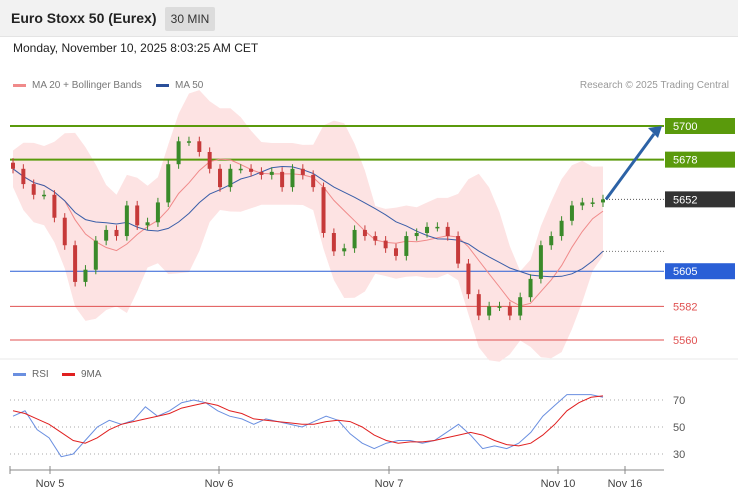  Describe the element at coordinates (654, 85) in the screenshot. I see `research-credit: Research © 2025 Trading Central` at that location.